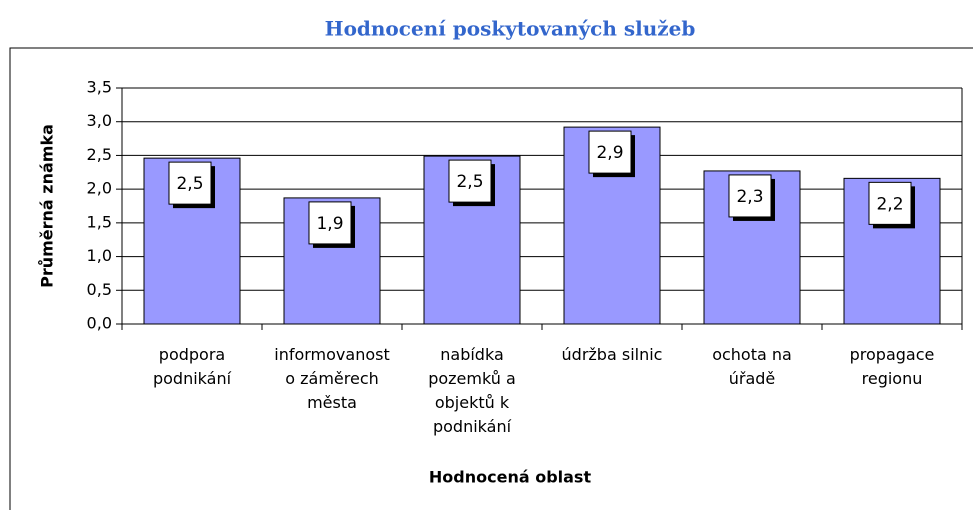  What do you see at coordinates (332, 378) in the screenshot?
I see `x-tick-label: informovanost o záměrech města` at bounding box center [332, 378].